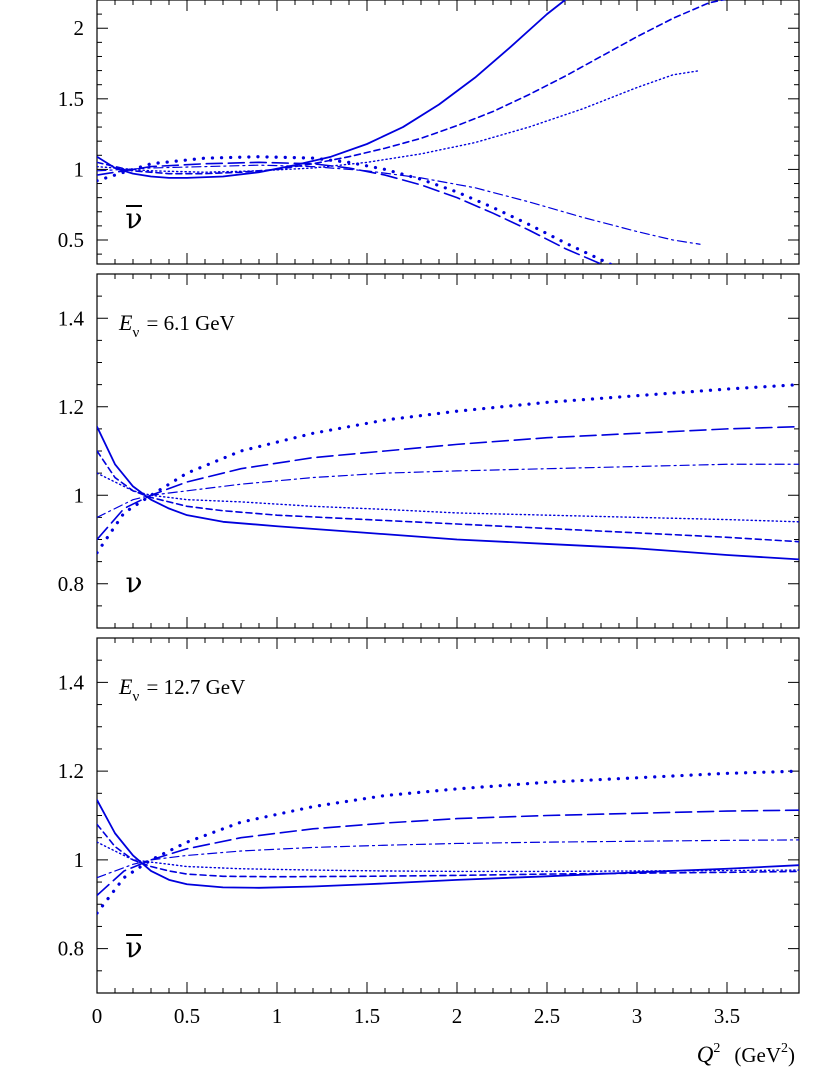 The image size is (830, 1075). Describe the element at coordinates (71, 240) in the screenshot. I see `y-tick-label: 0.5` at that location.